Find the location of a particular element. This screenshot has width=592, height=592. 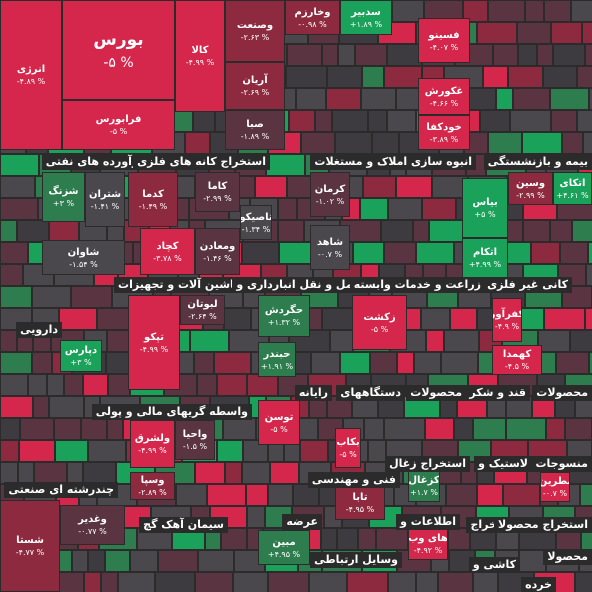

stock-tile: شتران -۱.۴۱ % is located at coordinates (105, 199).